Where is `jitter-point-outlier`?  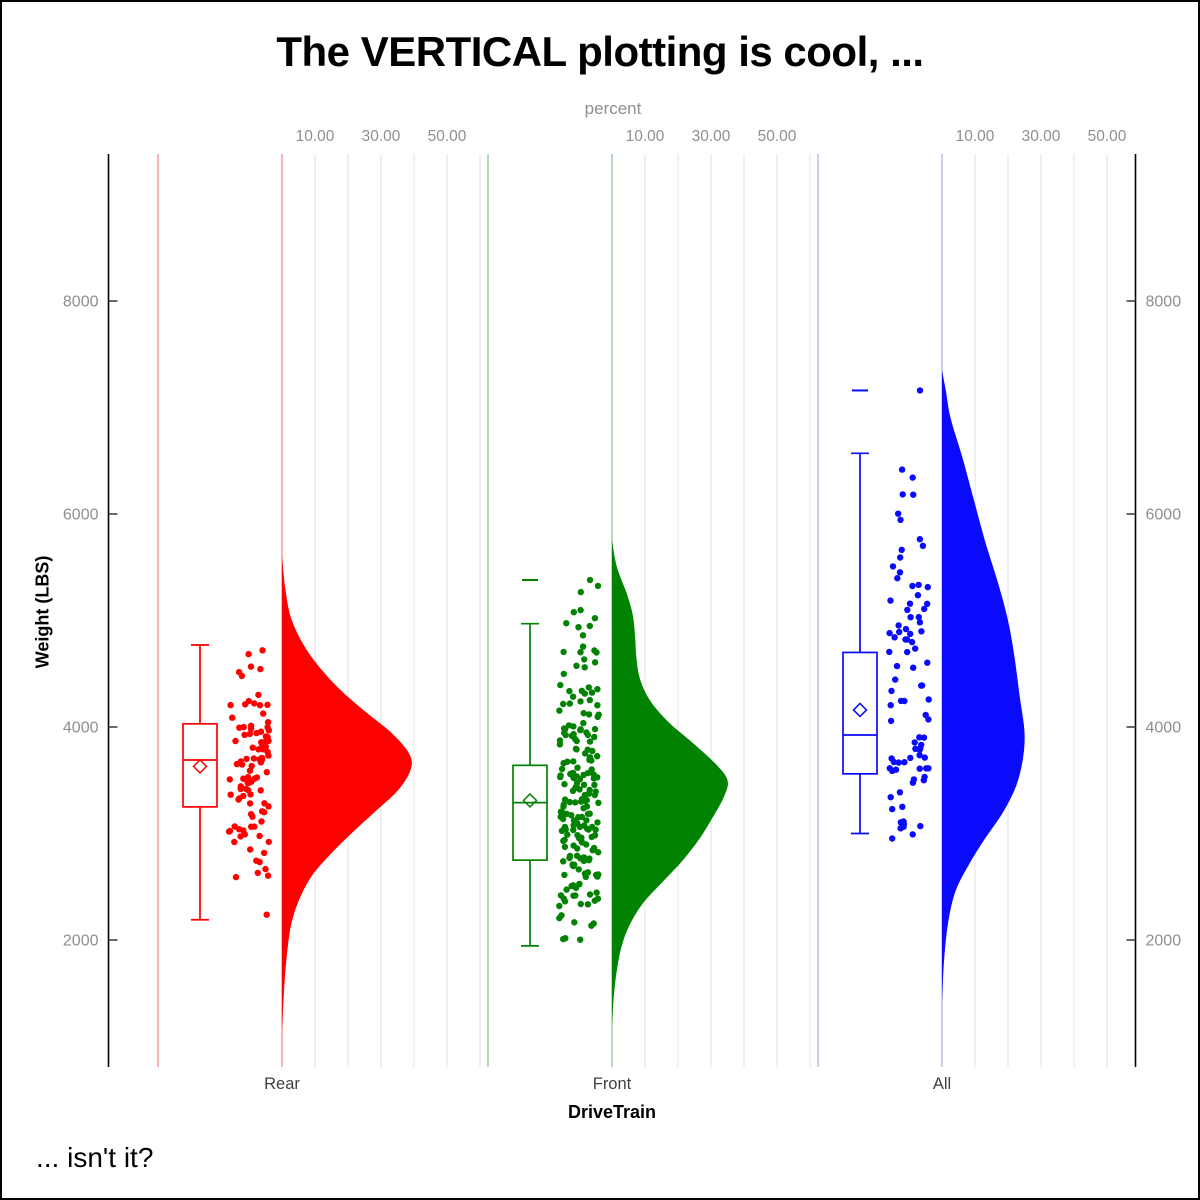
jitter-point-outlier is located at coordinates (590, 580).